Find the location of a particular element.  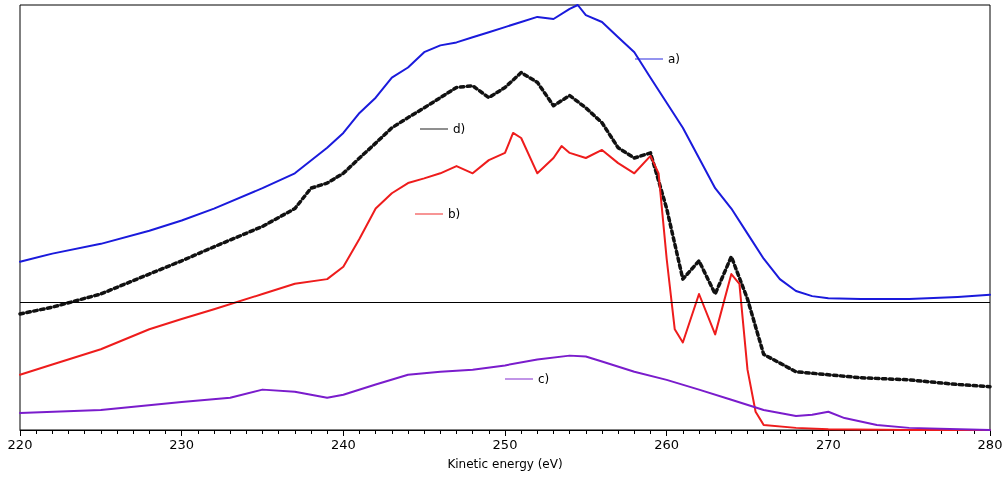

legend-label: b) is located at coordinates (454, 214).